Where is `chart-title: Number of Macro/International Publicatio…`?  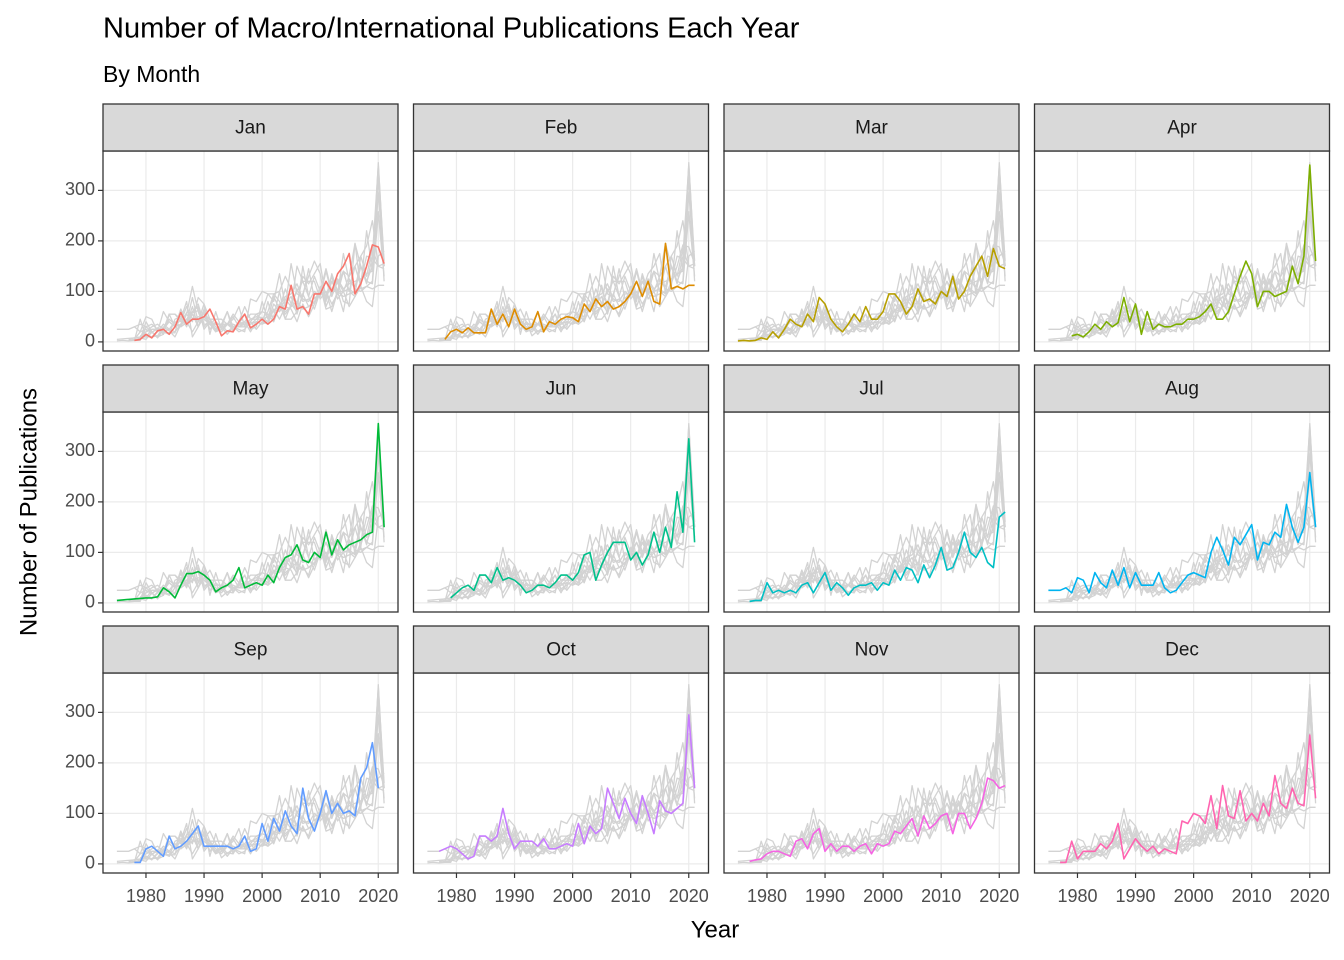 chart-title: Number of Macro/International Publicatio… is located at coordinates (451, 29).